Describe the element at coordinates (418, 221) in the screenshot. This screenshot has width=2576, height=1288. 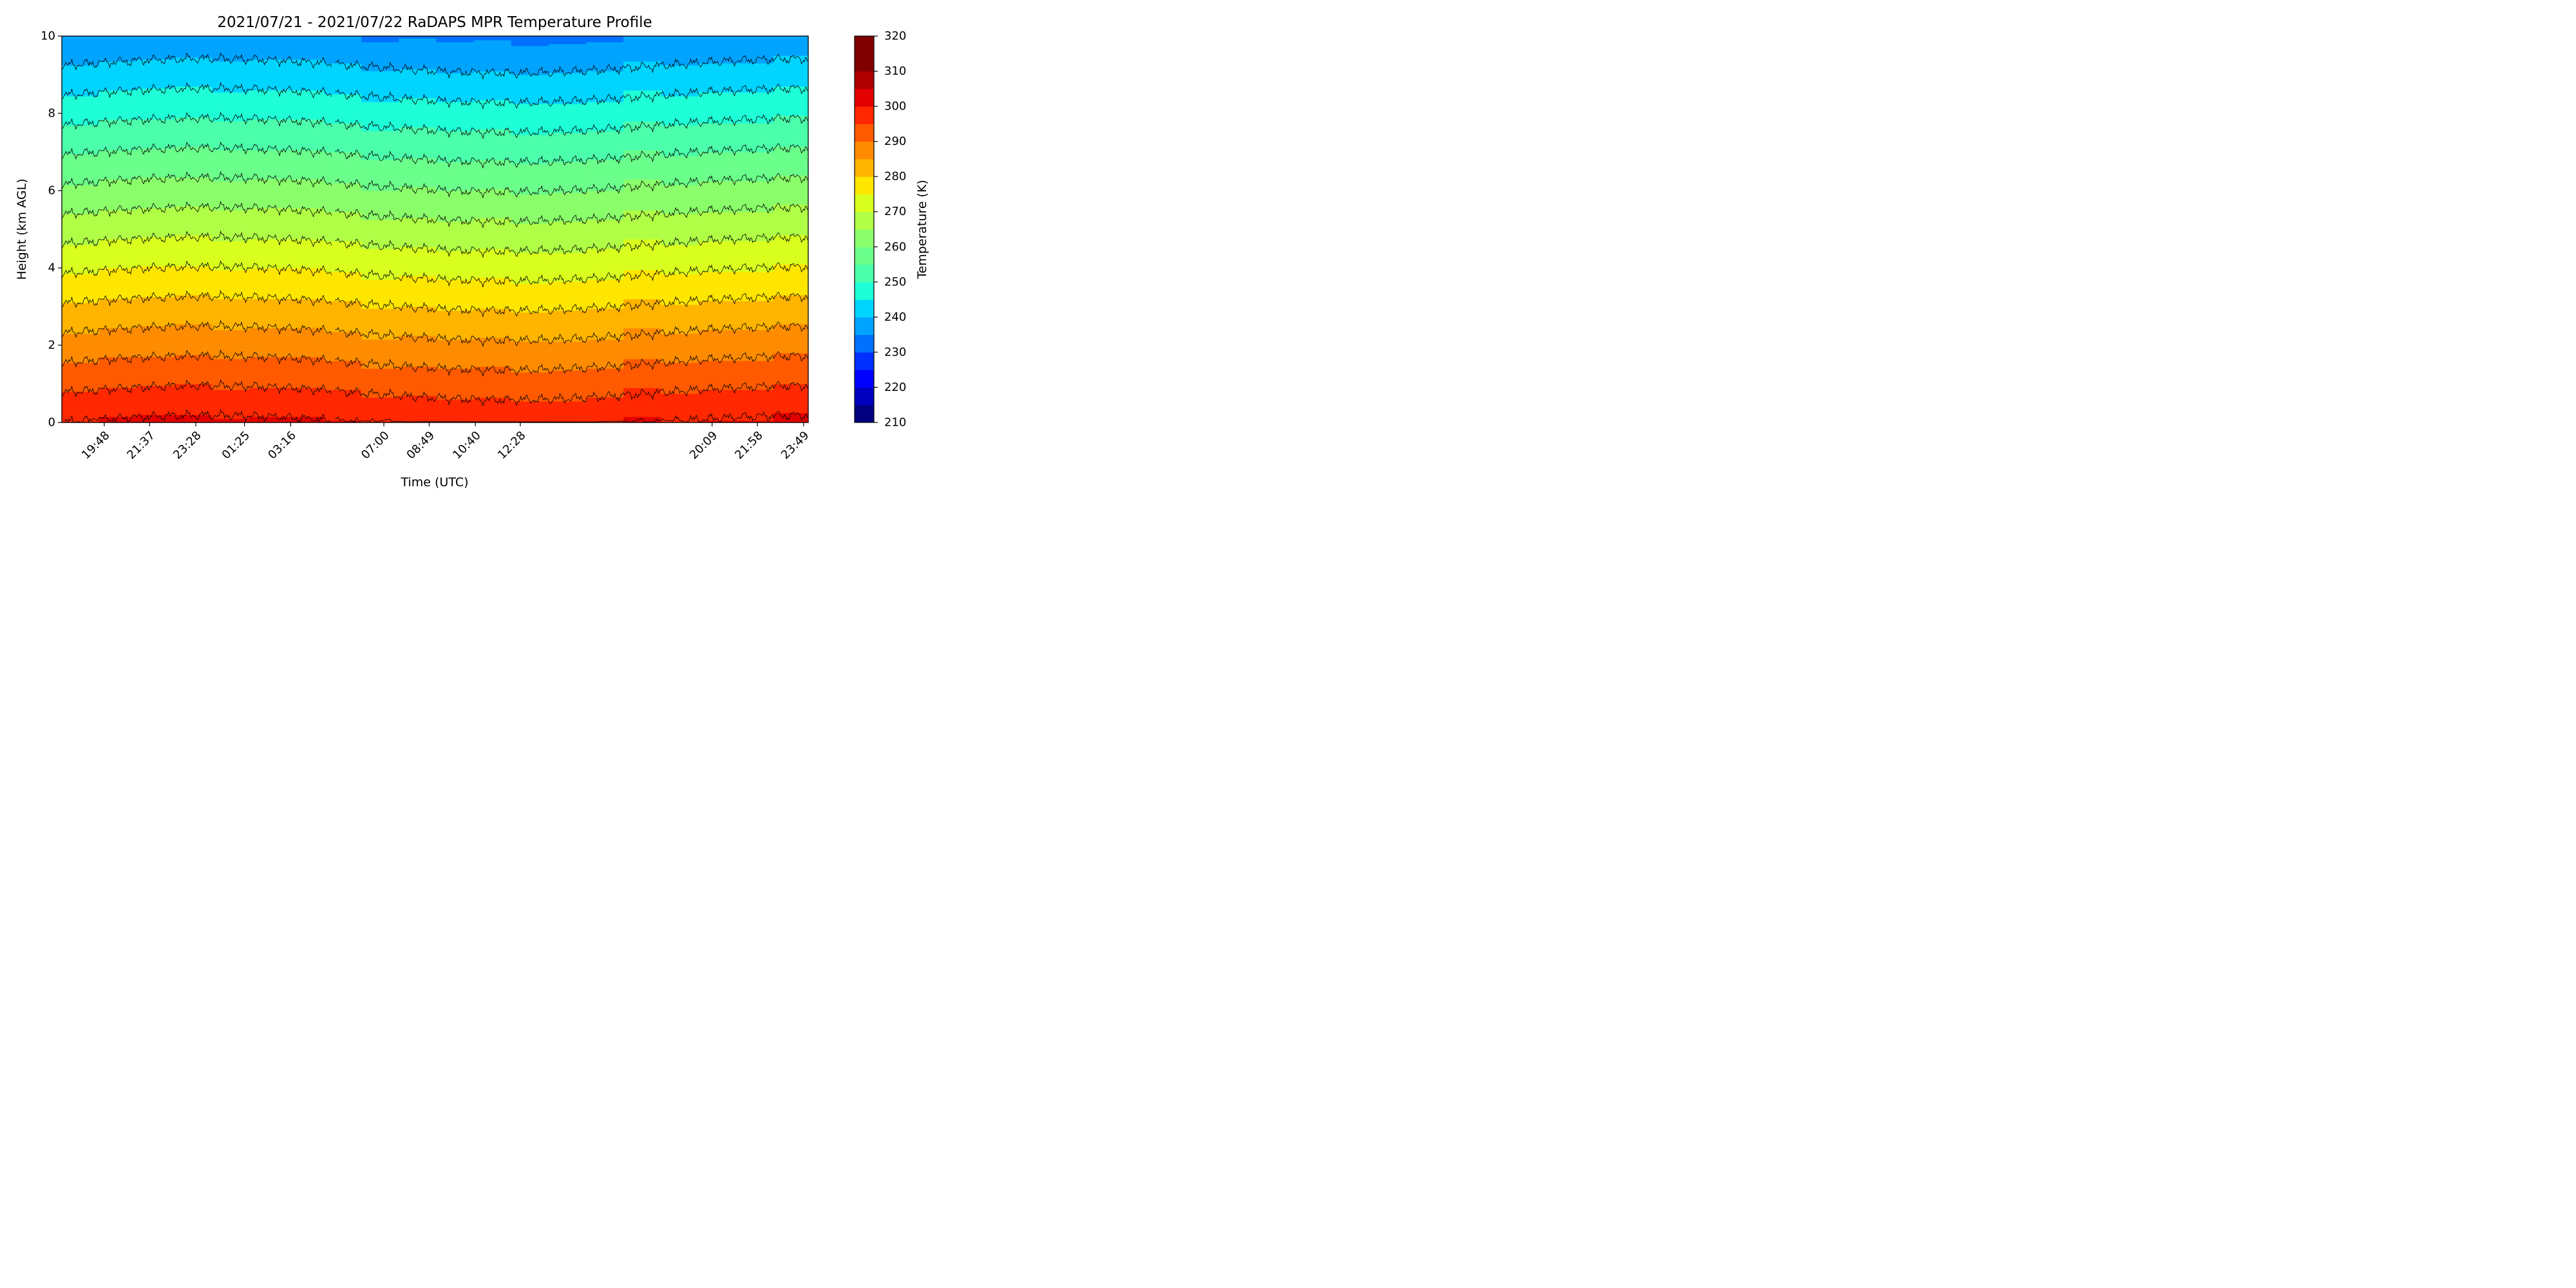
I see `contour-cell-1904` at that location.